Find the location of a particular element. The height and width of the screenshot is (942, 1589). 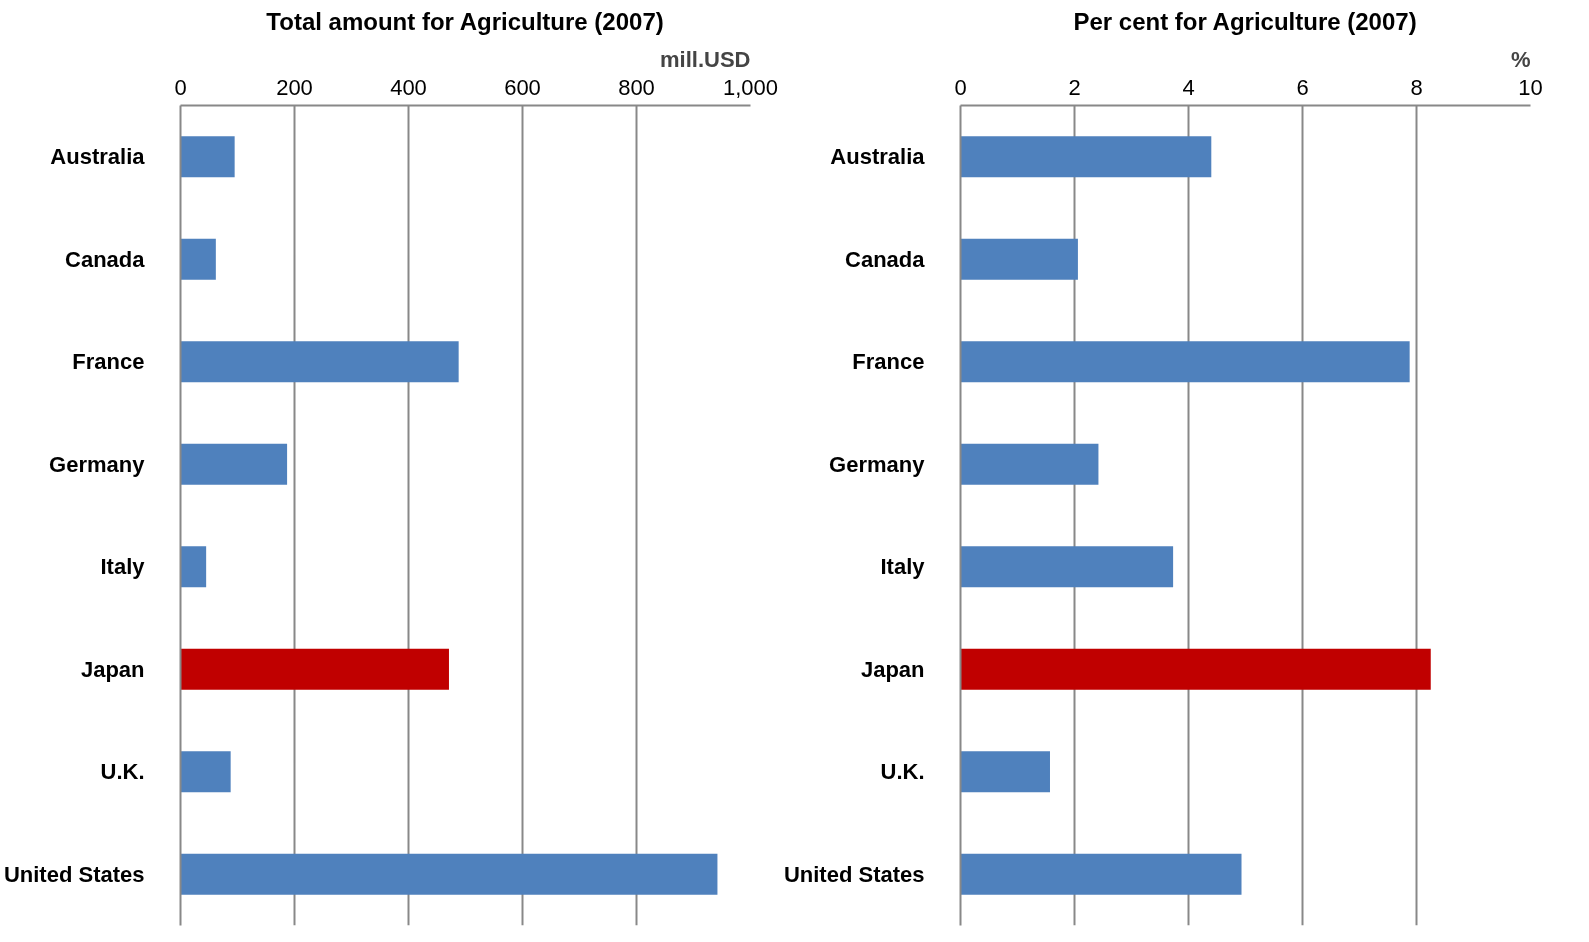

x-tick-label: 600 is located at coordinates (522, 87).